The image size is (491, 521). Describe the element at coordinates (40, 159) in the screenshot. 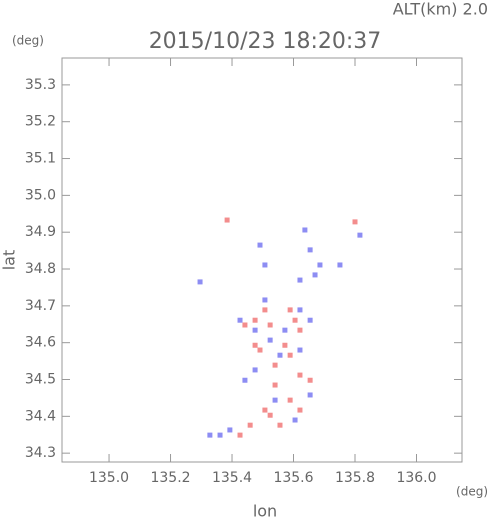

I see `y-tick-label: 35.1` at that location.